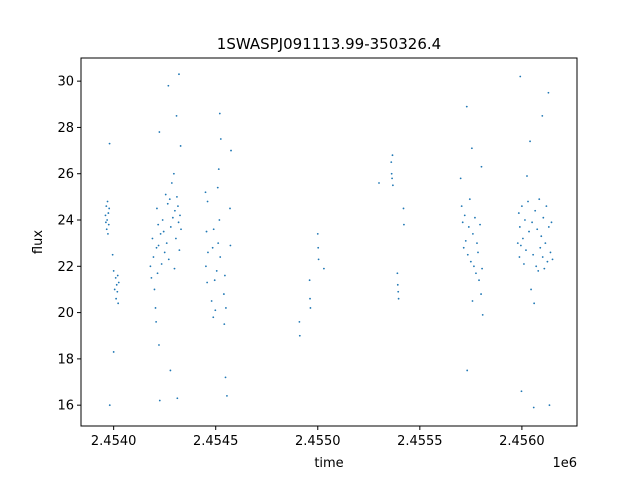  I want to click on y-tick-label: 28, so click(65, 128).